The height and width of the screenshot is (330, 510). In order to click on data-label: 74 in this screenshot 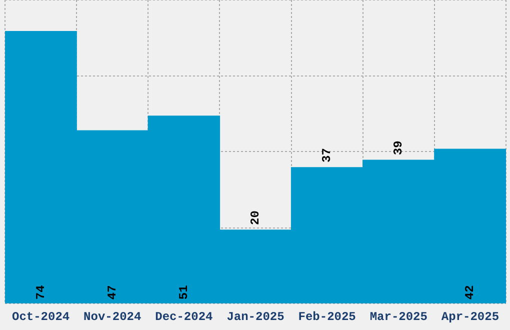, I will do `click(41, 292)`.